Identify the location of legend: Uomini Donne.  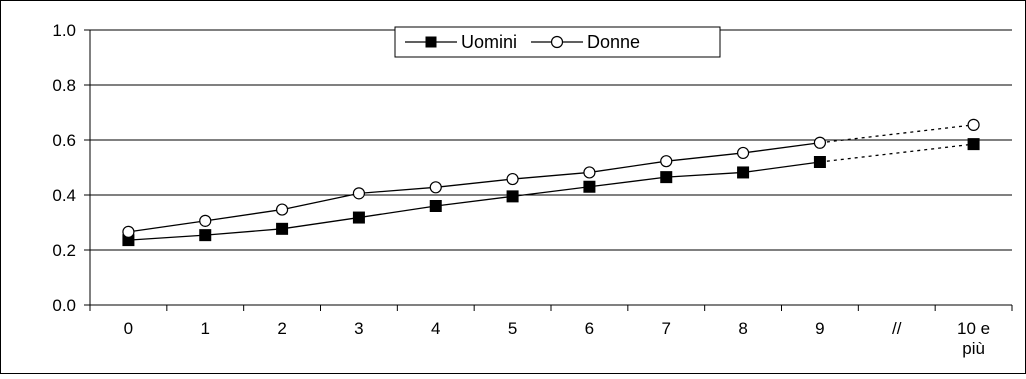
(557, 42).